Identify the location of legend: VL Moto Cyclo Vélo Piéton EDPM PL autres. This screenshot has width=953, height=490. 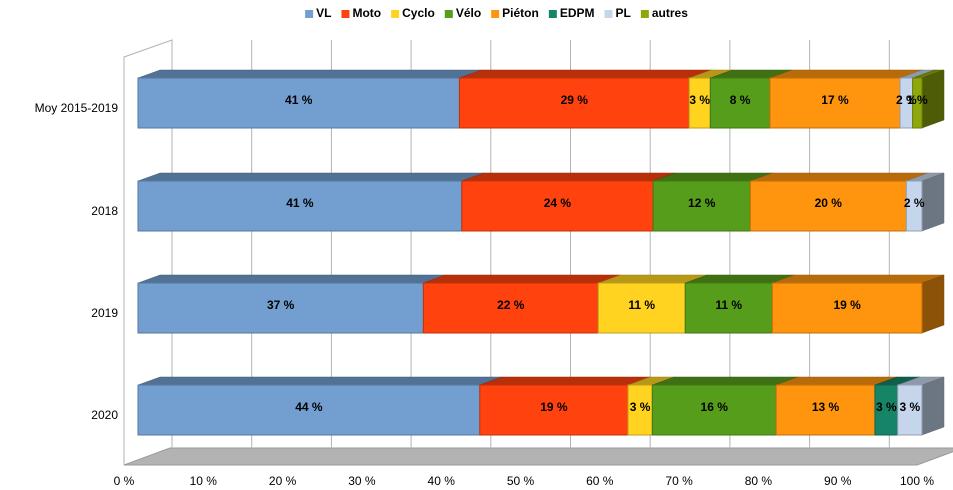
(496, 13).